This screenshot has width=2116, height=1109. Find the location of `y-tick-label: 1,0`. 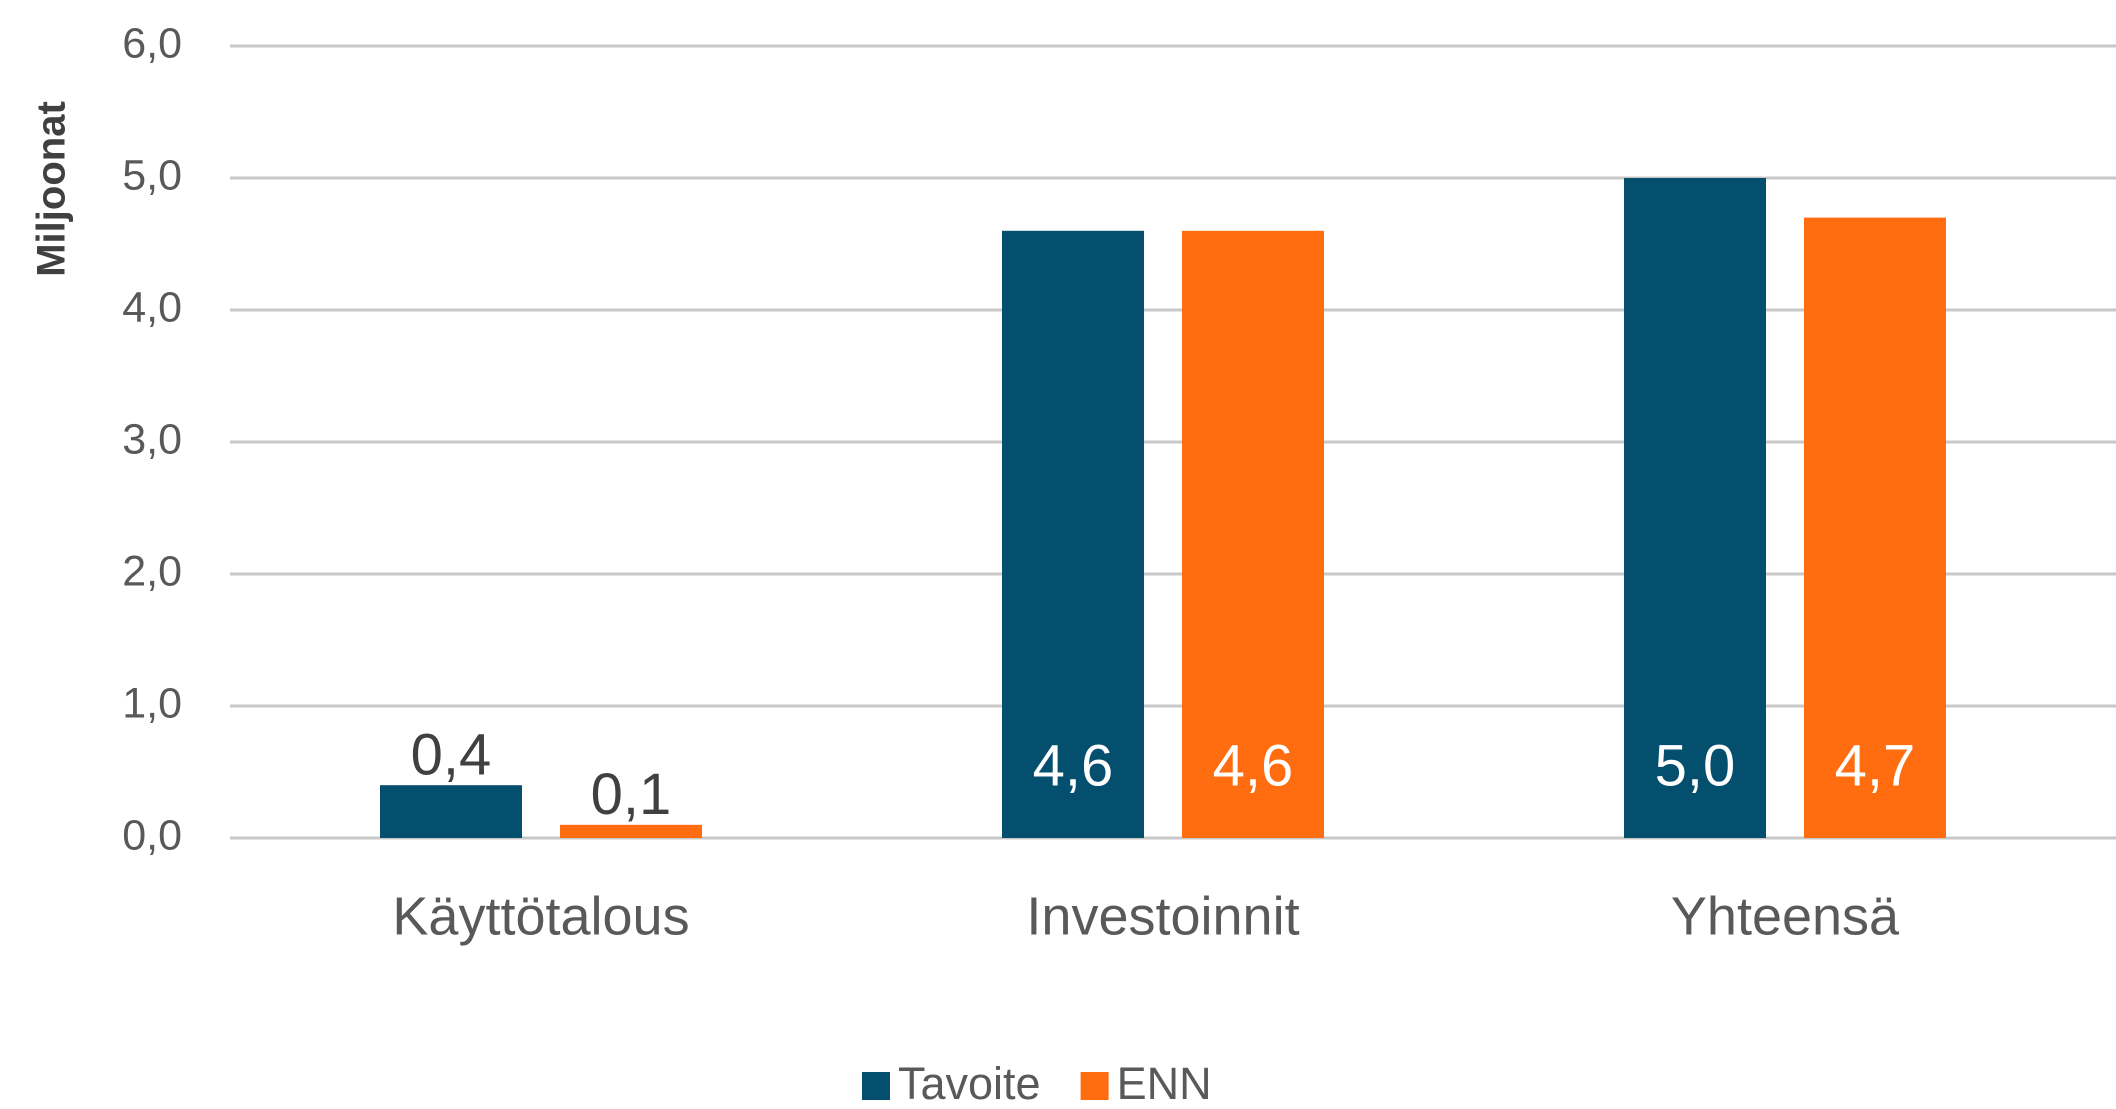

y-tick-label: 1,0 is located at coordinates (152, 703).